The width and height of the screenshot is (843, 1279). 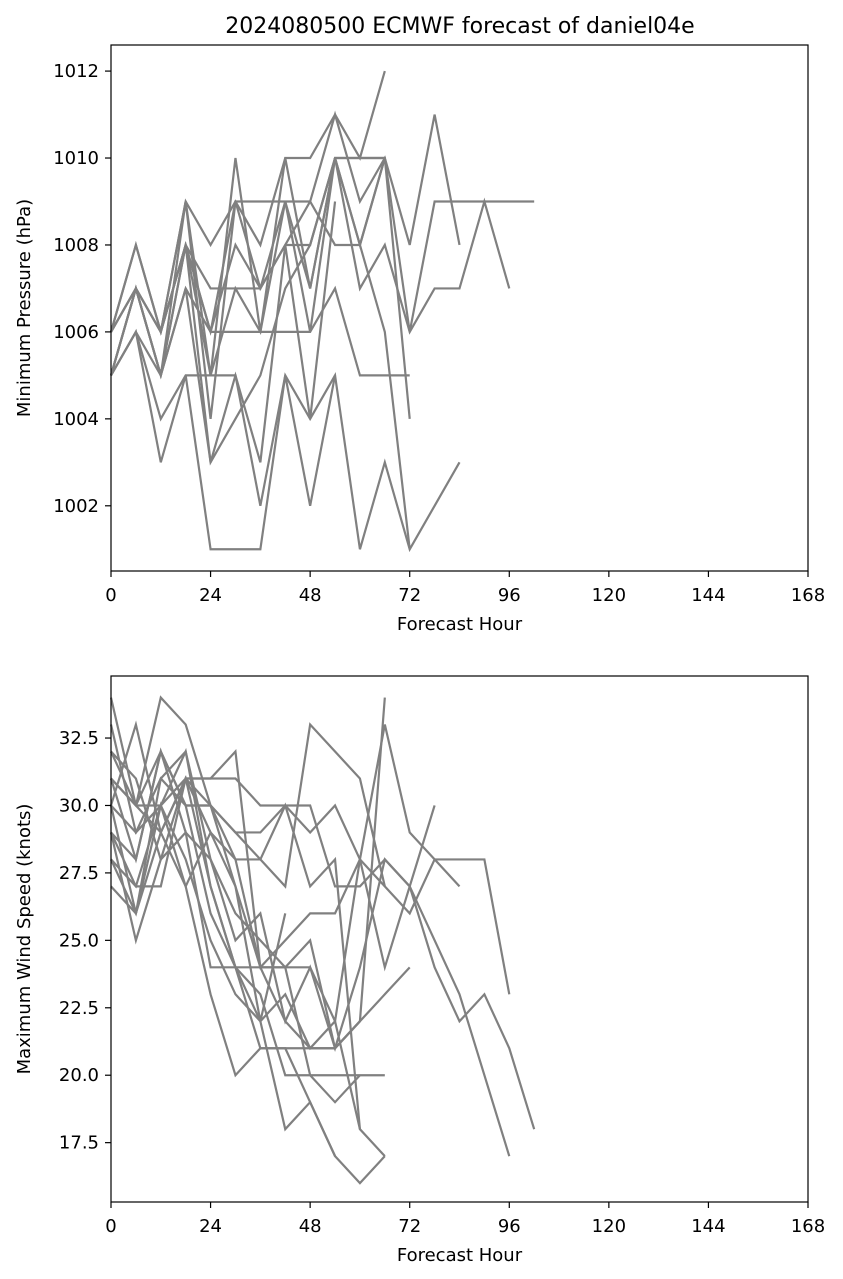 I want to click on chart-title: 2024080500 ECMWF forecast of daniel04e, so click(x=459, y=26).